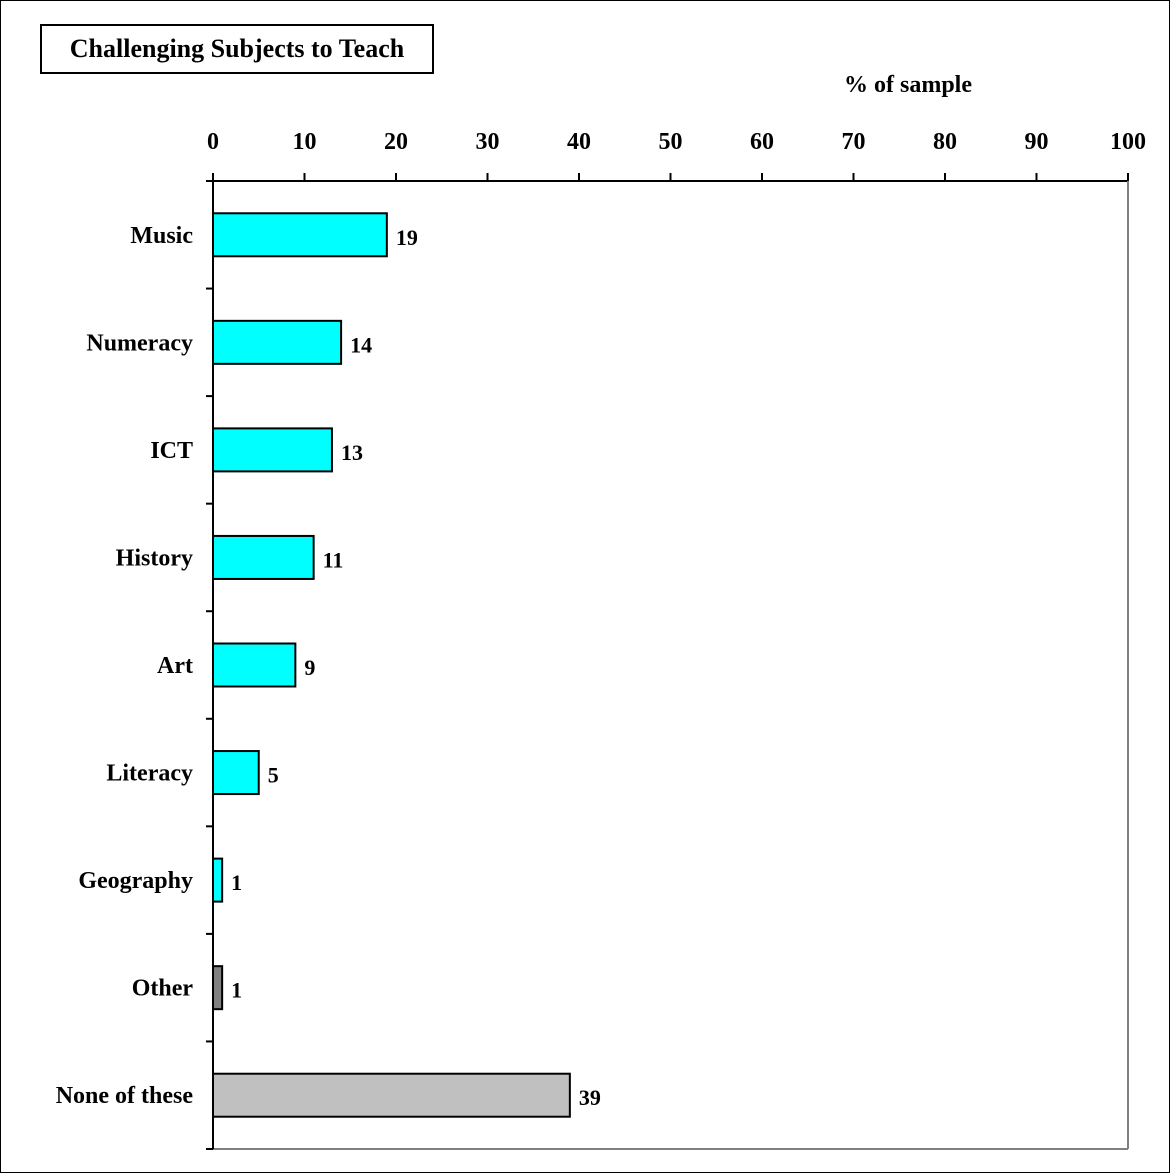  I want to click on category-label: Geography, so click(135, 881).